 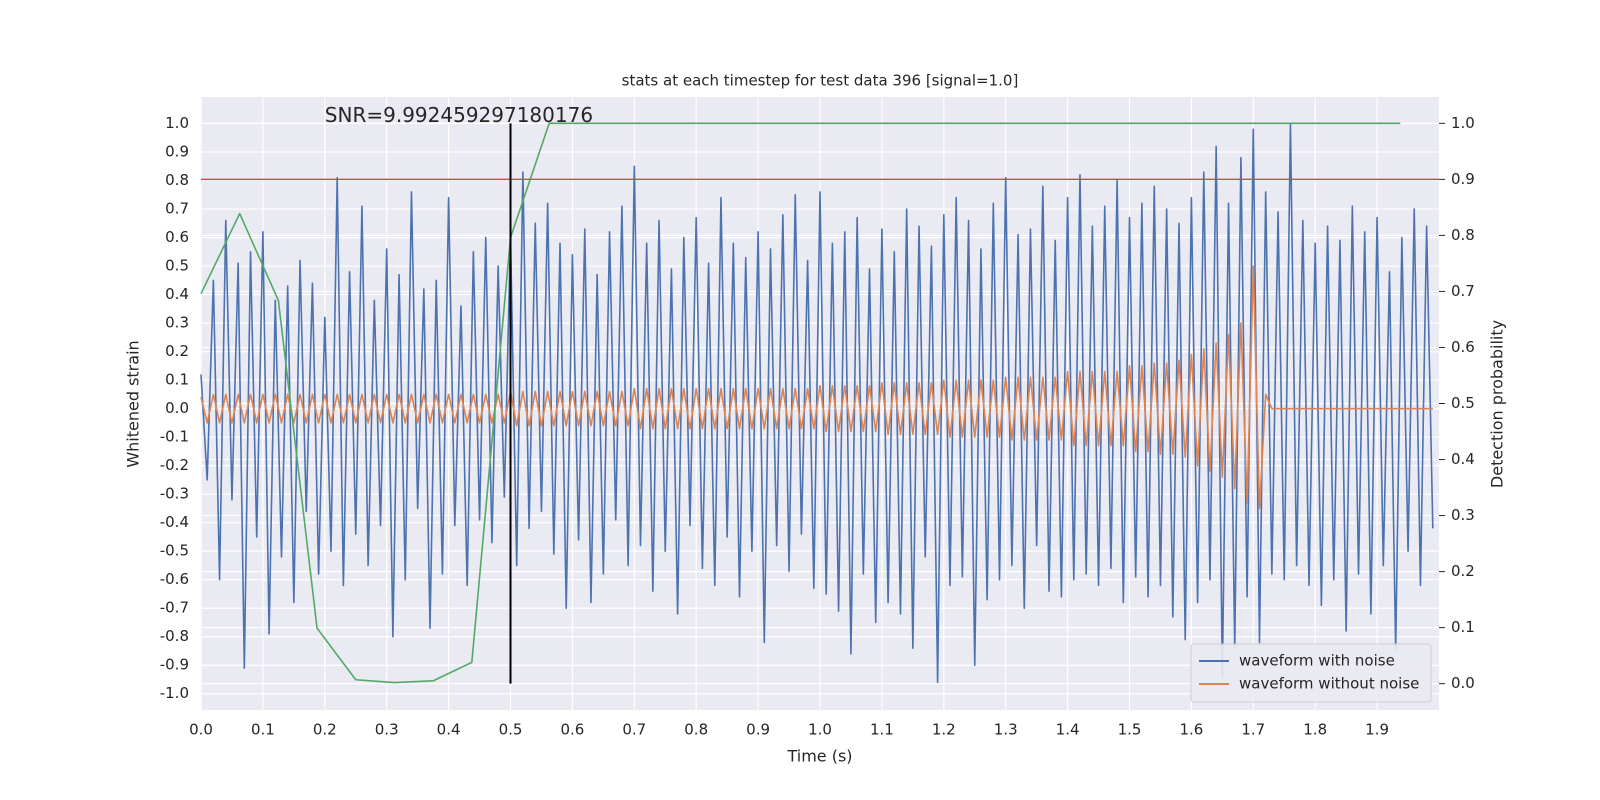 What do you see at coordinates (177, 408) in the screenshot?
I see `y-tick-label: 0.0` at bounding box center [177, 408].